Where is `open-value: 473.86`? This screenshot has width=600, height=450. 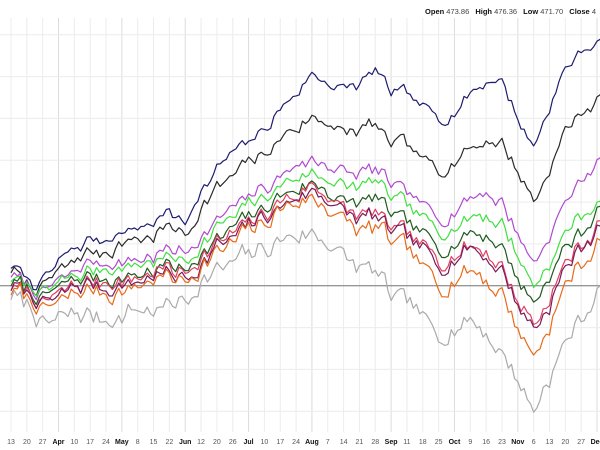
open-value: 473.86 is located at coordinates (458, 11).